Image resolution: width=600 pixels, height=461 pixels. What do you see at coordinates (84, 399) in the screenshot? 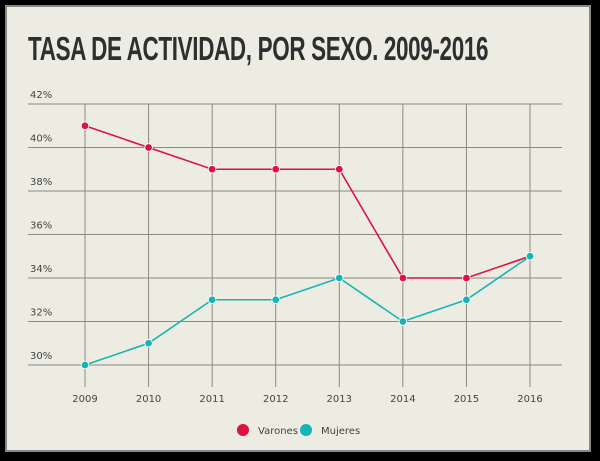
I see `x-tick-label: 2009` at bounding box center [84, 399].